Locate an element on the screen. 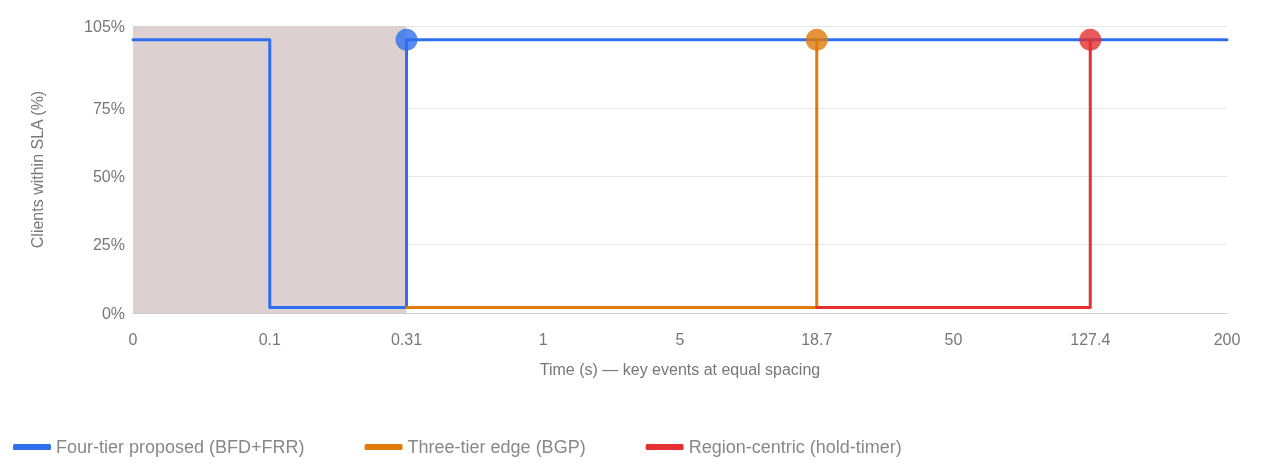  x-tick-label: 200 is located at coordinates (1227, 339).